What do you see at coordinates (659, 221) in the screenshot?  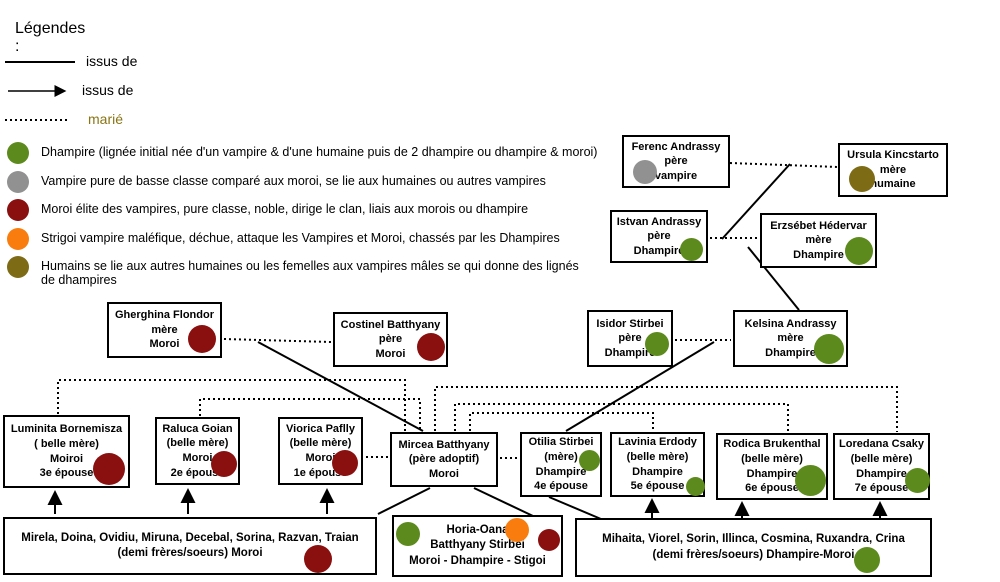 I see `person-name: Istvan Andrassy` at bounding box center [659, 221].